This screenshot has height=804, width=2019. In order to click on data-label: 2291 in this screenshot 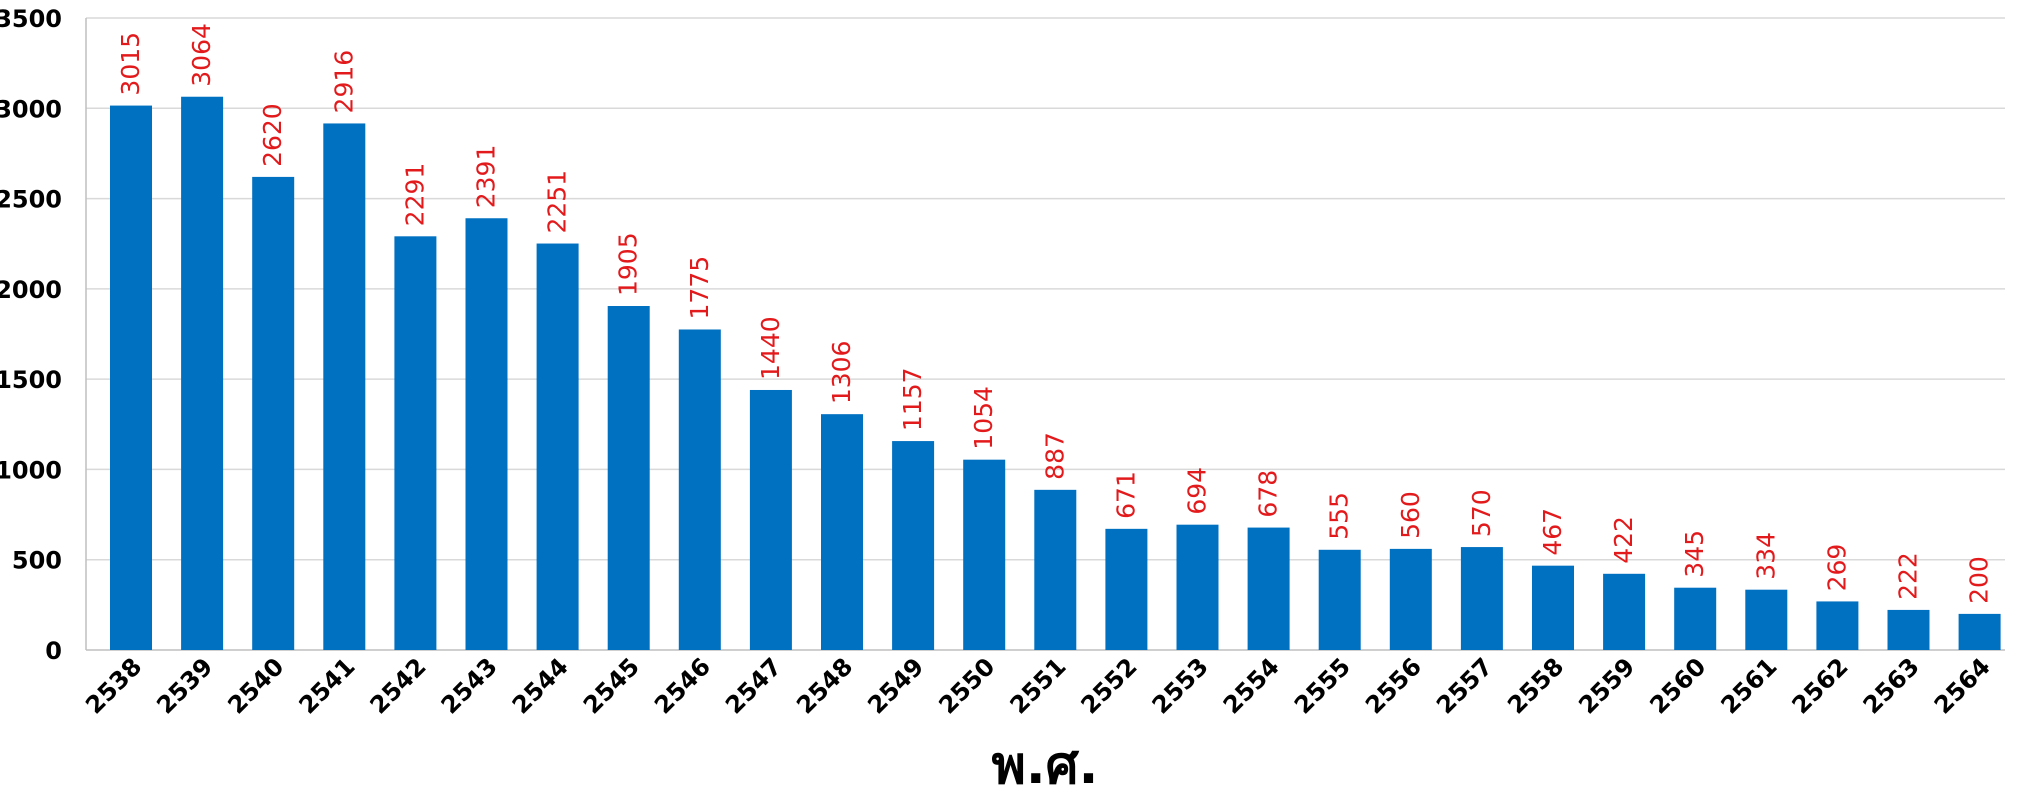, I will do `click(414, 195)`.